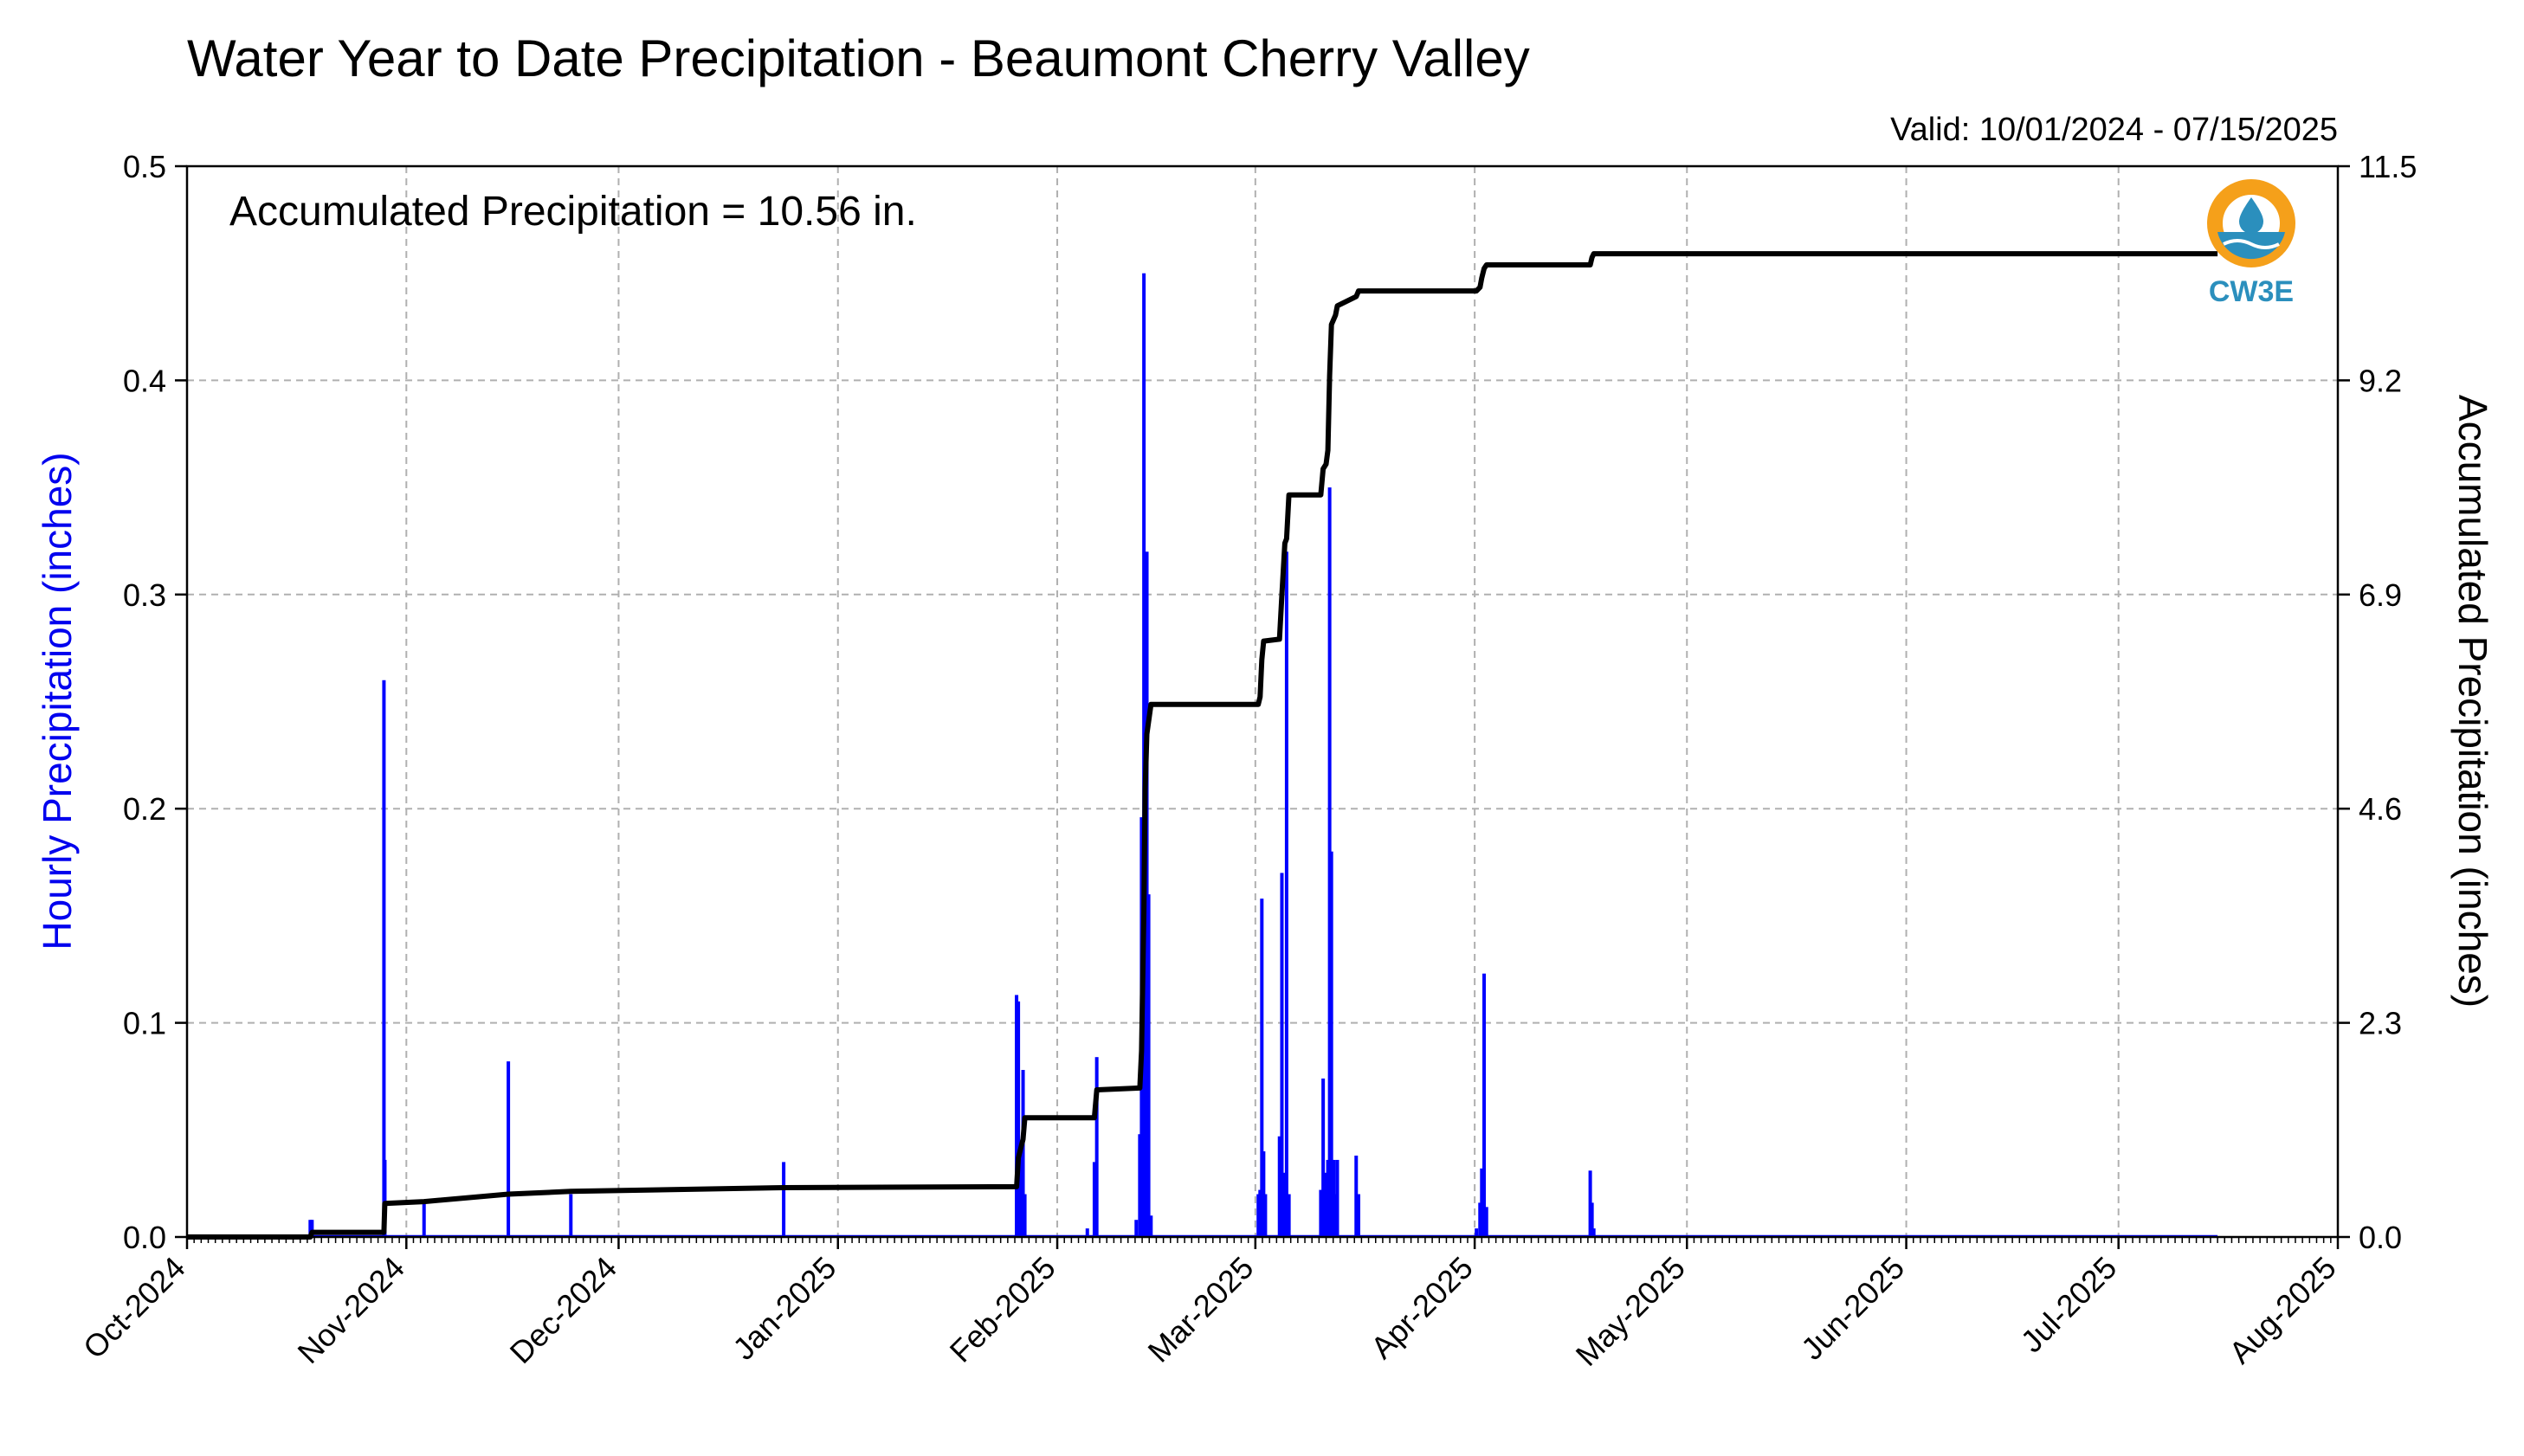 This screenshot has height=1456, width=2524. Describe the element at coordinates (144, 1023) in the screenshot. I see `left-tick-label: 0.1` at that location.